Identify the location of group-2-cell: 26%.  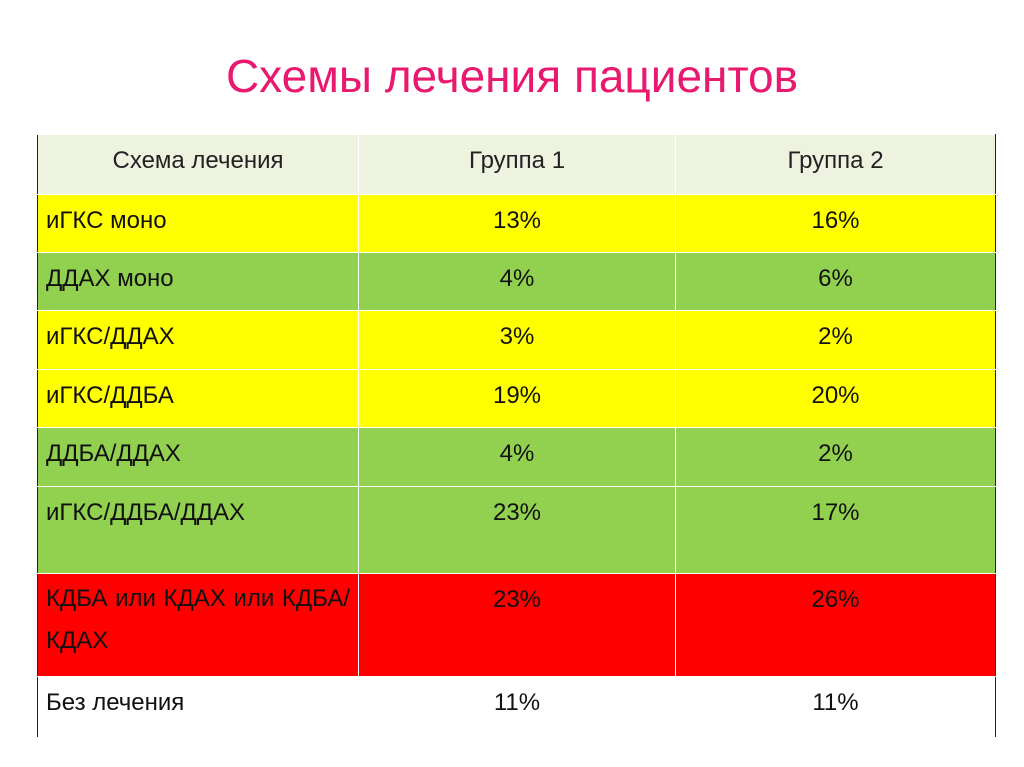
(835, 625).